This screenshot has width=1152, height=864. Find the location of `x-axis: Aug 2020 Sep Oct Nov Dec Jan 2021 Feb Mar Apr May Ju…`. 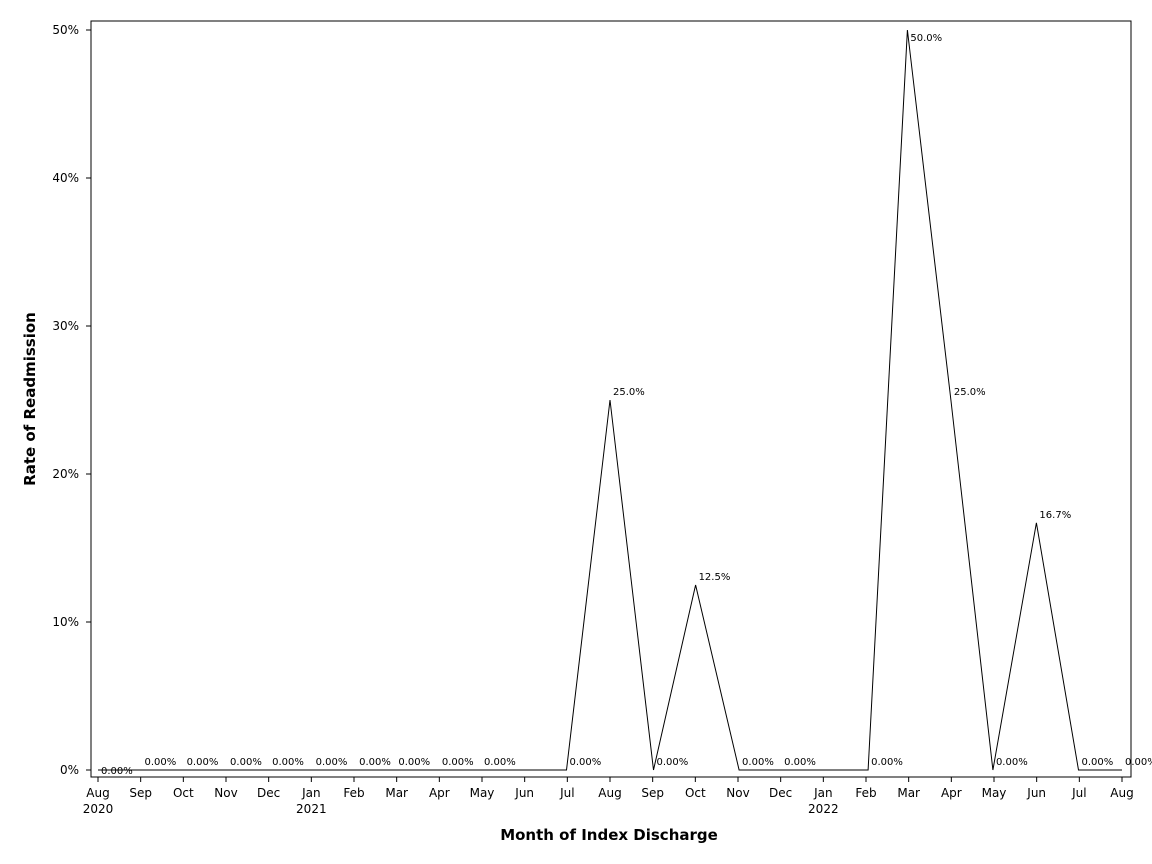

x-axis: Aug 2020 Sep Oct Nov Dec Jan 2021 Feb Mar Apr May Ju… is located at coordinates (608, 796).